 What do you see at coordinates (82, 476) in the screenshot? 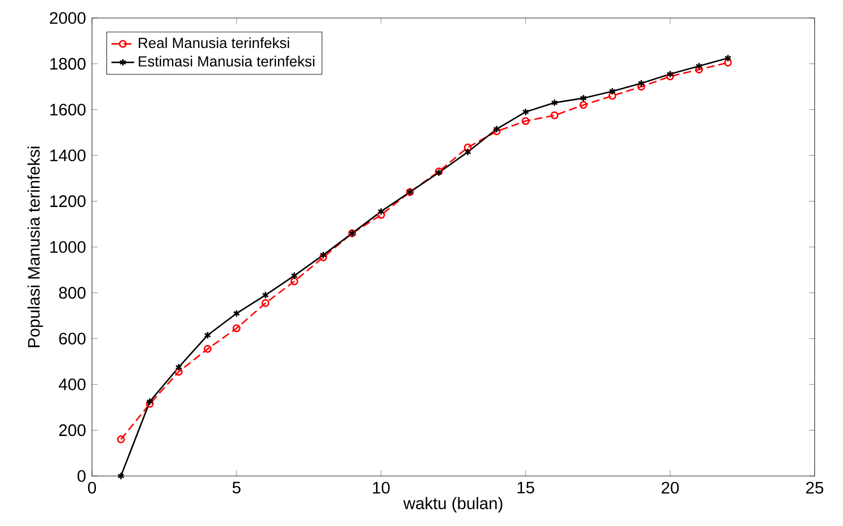
I see `y-tick-label: 0` at bounding box center [82, 476].